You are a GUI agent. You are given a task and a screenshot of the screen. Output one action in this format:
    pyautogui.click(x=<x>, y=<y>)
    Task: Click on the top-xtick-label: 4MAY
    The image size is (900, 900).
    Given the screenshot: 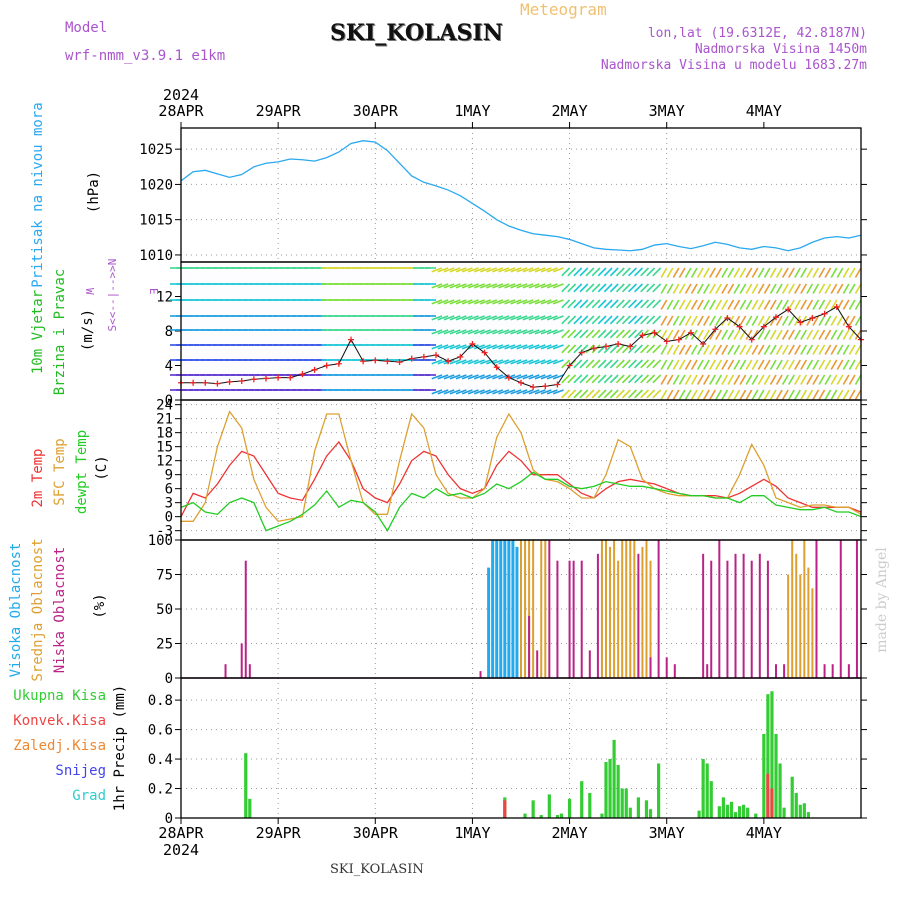 What is the action you would take?
    pyautogui.click(x=764, y=111)
    